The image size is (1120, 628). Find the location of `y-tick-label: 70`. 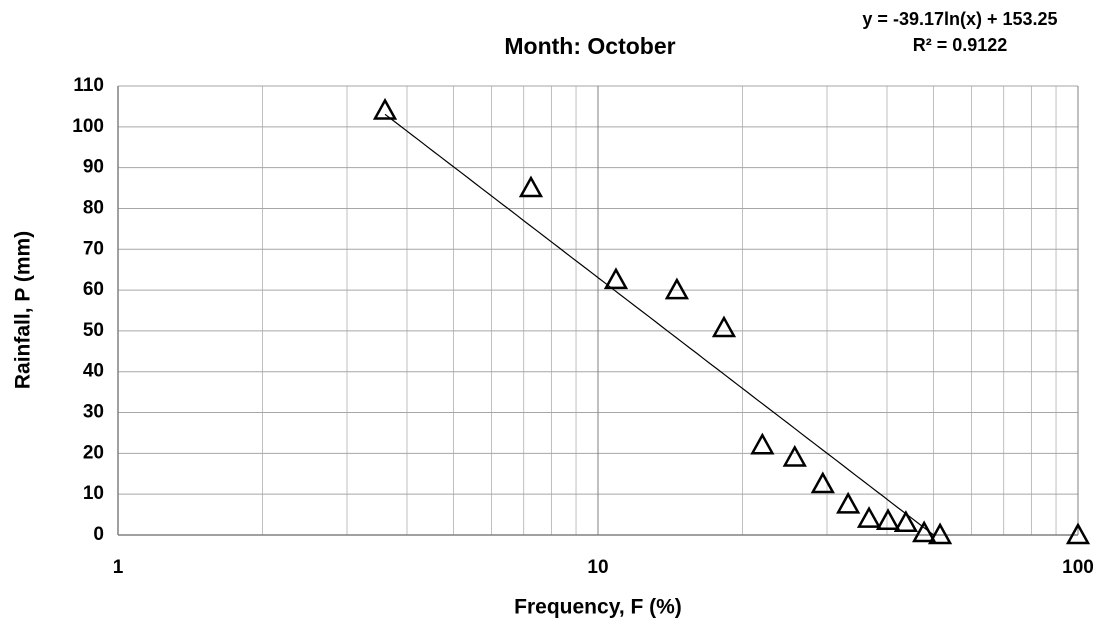

y-tick-label: 70 is located at coordinates (93, 248).